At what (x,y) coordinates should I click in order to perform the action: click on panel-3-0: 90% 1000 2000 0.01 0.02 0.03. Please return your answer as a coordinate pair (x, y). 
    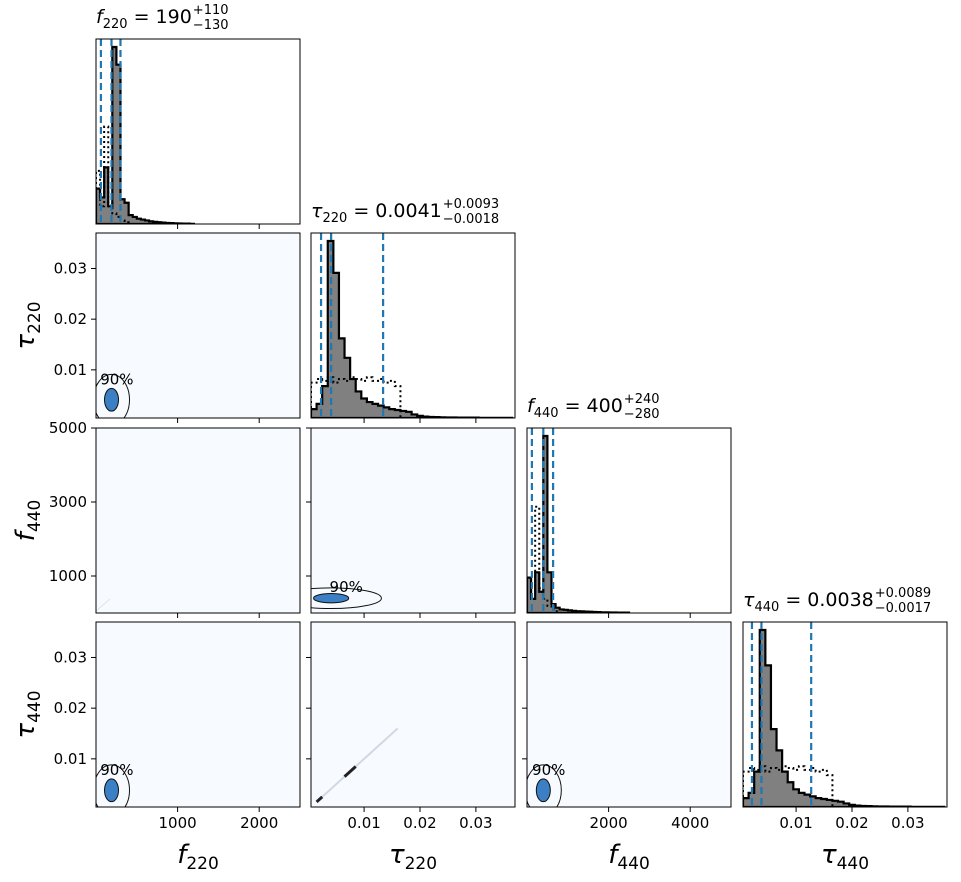
    Looking at the image, I should click on (177, 726).